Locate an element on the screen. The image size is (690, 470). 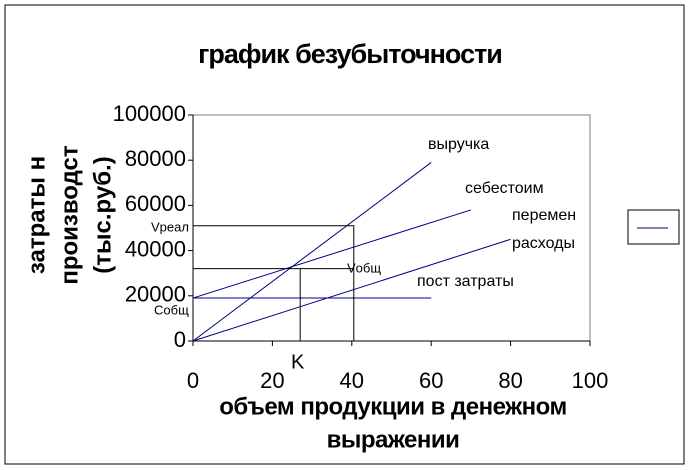
x-tick-label: 40 is located at coordinates (352, 380).